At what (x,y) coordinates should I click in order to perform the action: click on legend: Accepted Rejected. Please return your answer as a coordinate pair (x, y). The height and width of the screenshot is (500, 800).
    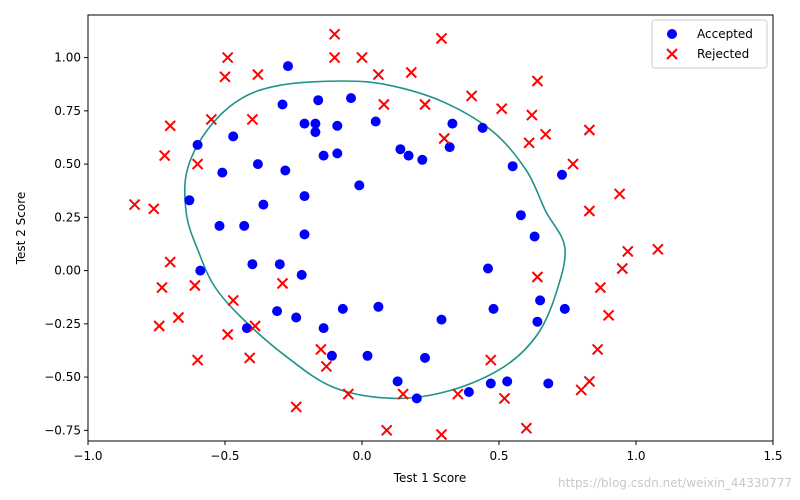
    Looking at the image, I should click on (709, 44).